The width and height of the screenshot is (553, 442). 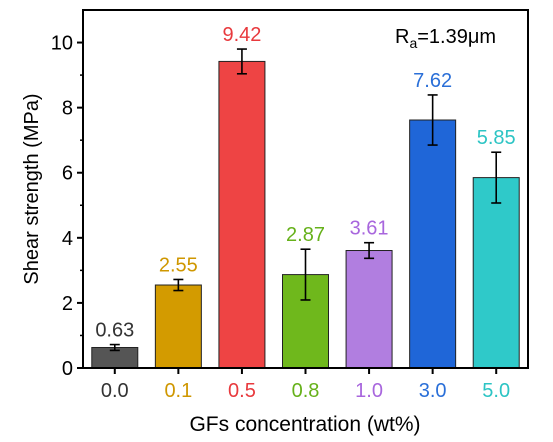 What do you see at coordinates (304, 424) in the screenshot?
I see `x-axis-label: GFs concentration (wt%)` at bounding box center [304, 424].